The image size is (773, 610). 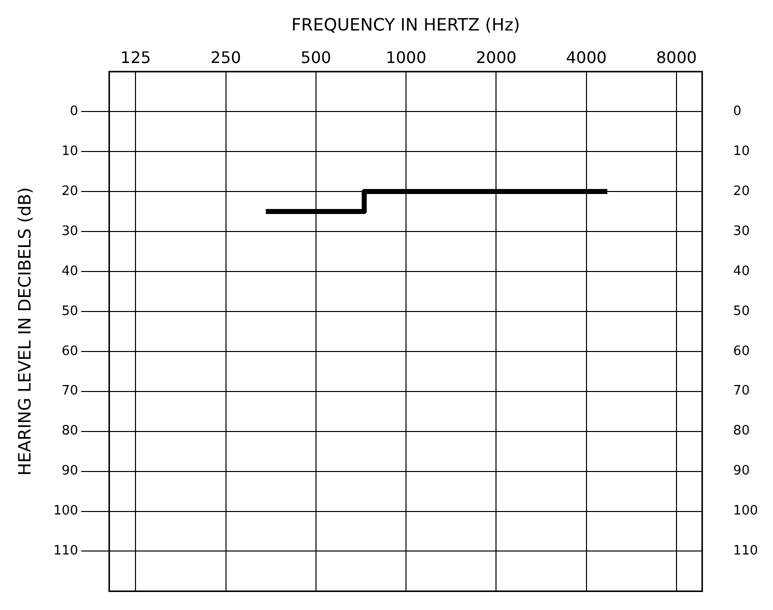 What do you see at coordinates (70, 471) in the screenshot?
I see `y-tick-label: 90` at bounding box center [70, 471].